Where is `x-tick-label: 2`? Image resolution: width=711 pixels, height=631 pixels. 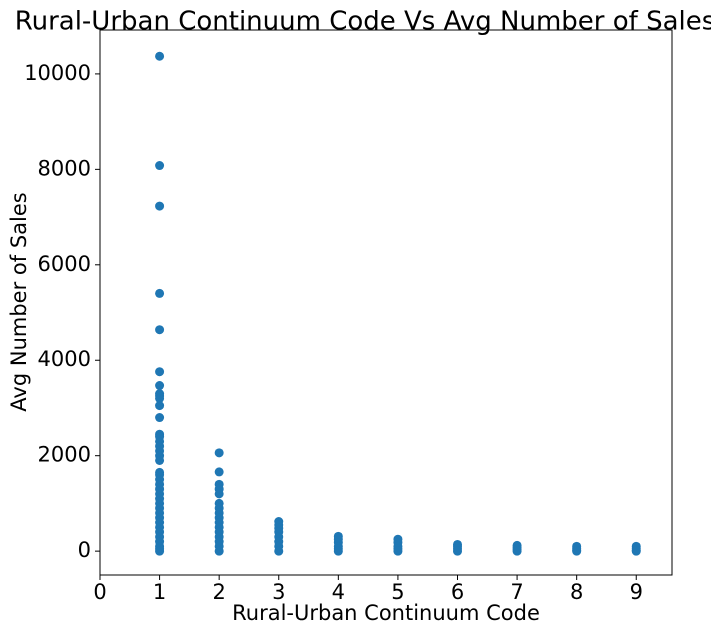
x-tick-label: 2 is located at coordinates (218, 592).